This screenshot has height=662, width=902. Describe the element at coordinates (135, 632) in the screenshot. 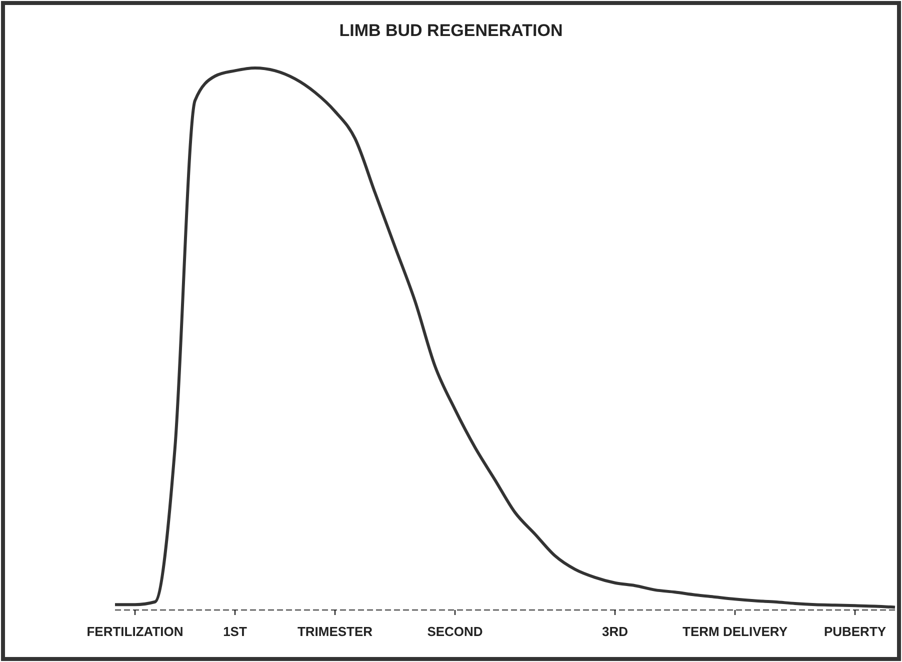

I see `x-tick-label: FERTILIZATION` at that location.